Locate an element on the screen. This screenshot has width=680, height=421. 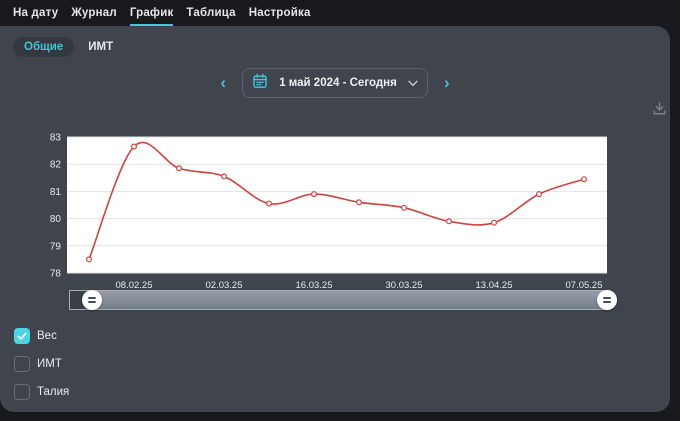
nav-item-grafik: График is located at coordinates (151, 13).